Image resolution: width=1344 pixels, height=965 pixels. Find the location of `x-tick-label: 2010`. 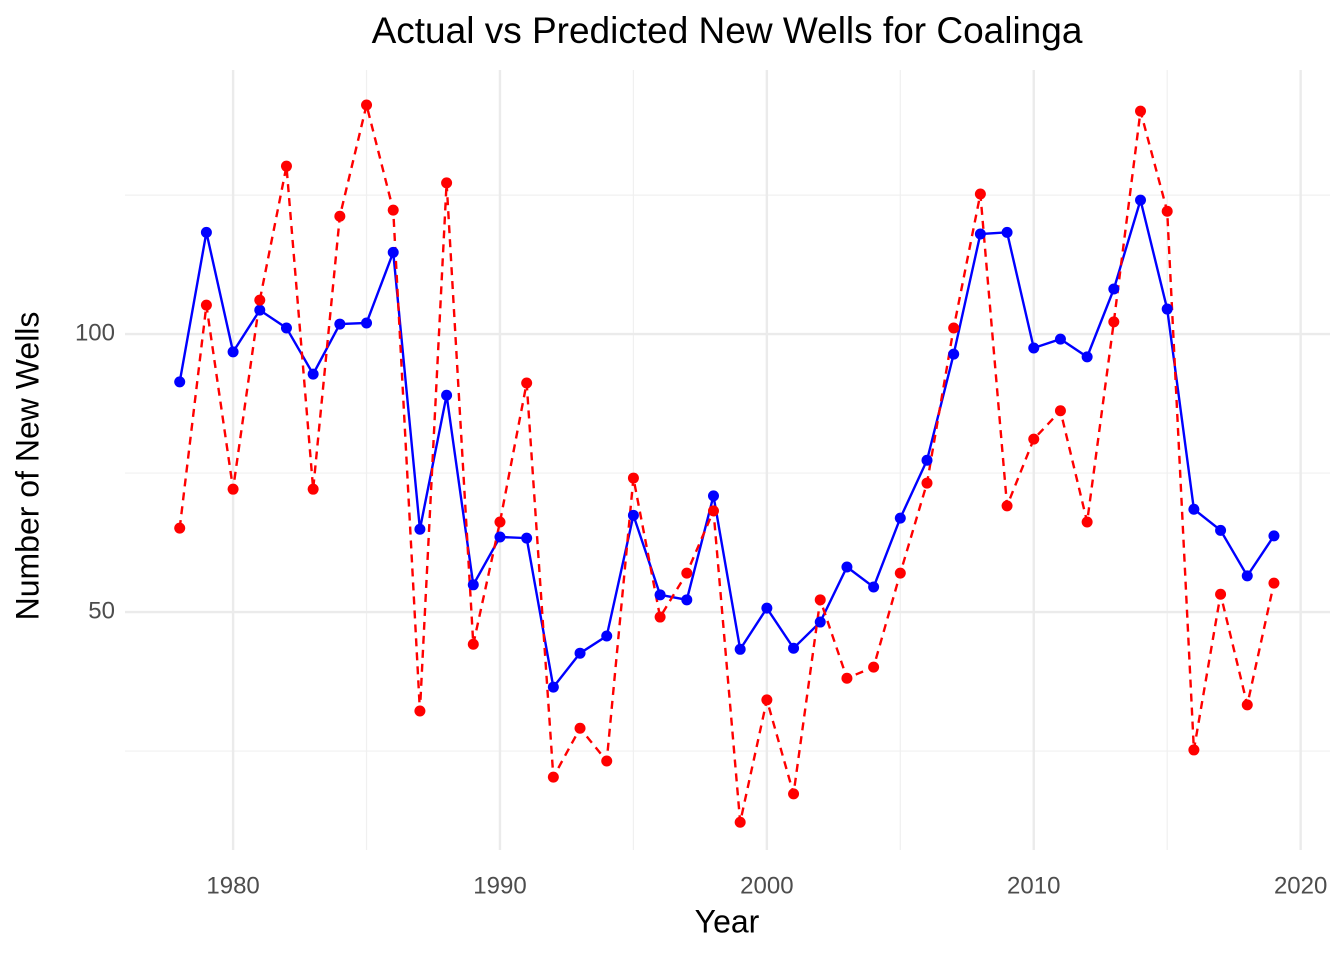

x-tick-label: 2010 is located at coordinates (1033, 885).